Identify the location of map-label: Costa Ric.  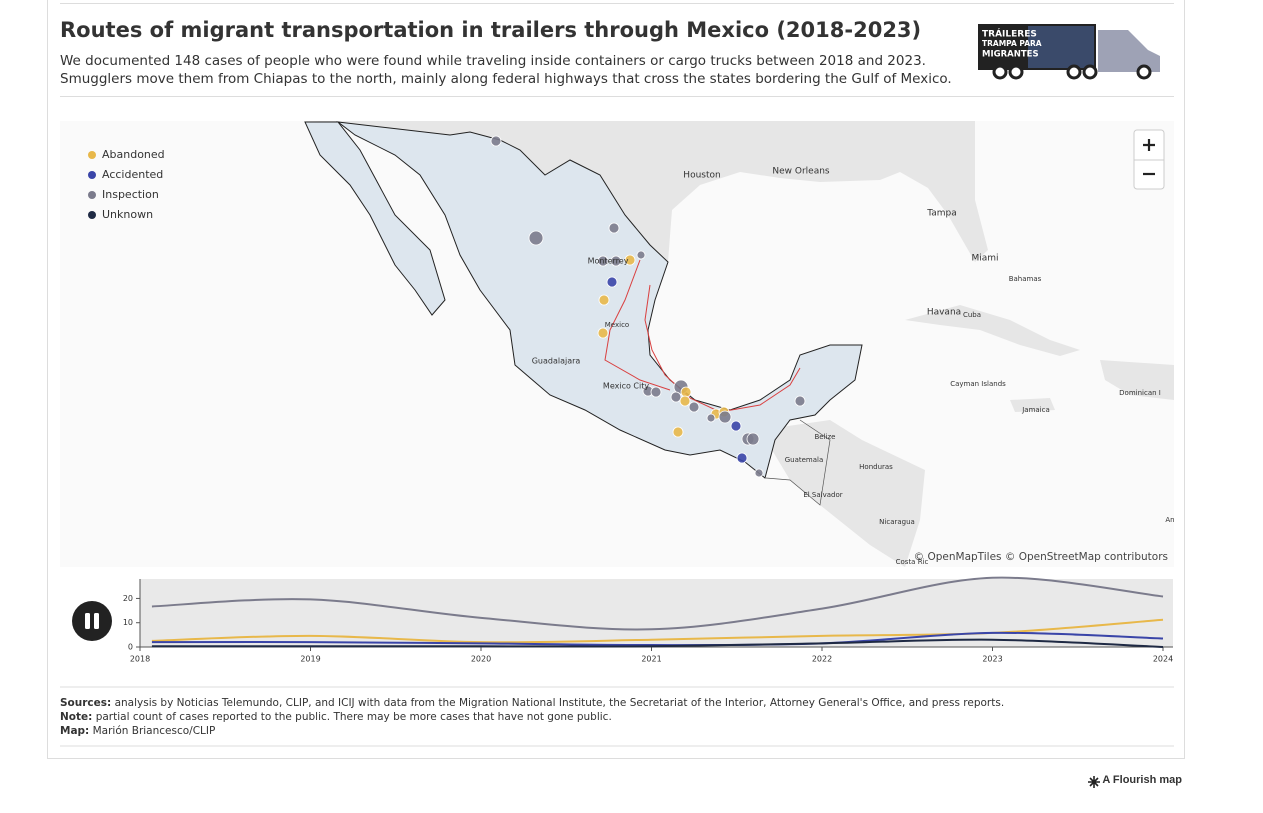
(912, 562).